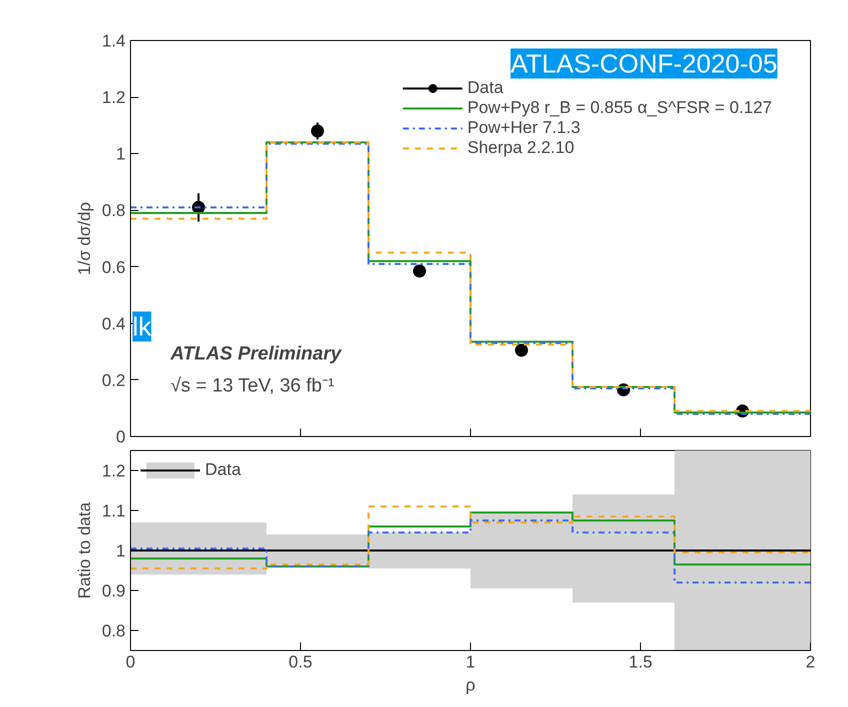  Describe the element at coordinates (523, 128) in the screenshot. I see `legend-label: Pow+Her 7.1.3` at that location.